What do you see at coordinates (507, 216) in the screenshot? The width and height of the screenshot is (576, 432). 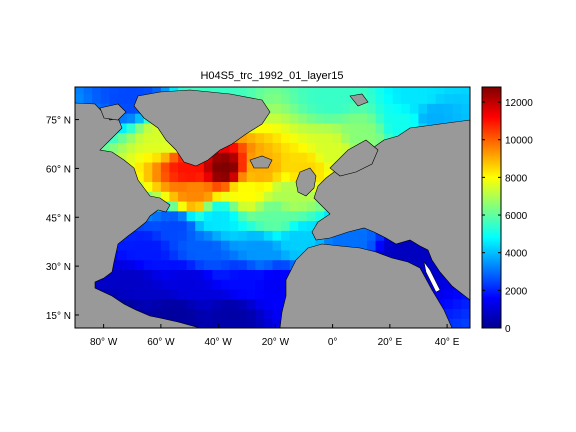 I see `colorbar-ticks: 0 2000 4000 6000 8000 10000 12000` at bounding box center [507, 216].